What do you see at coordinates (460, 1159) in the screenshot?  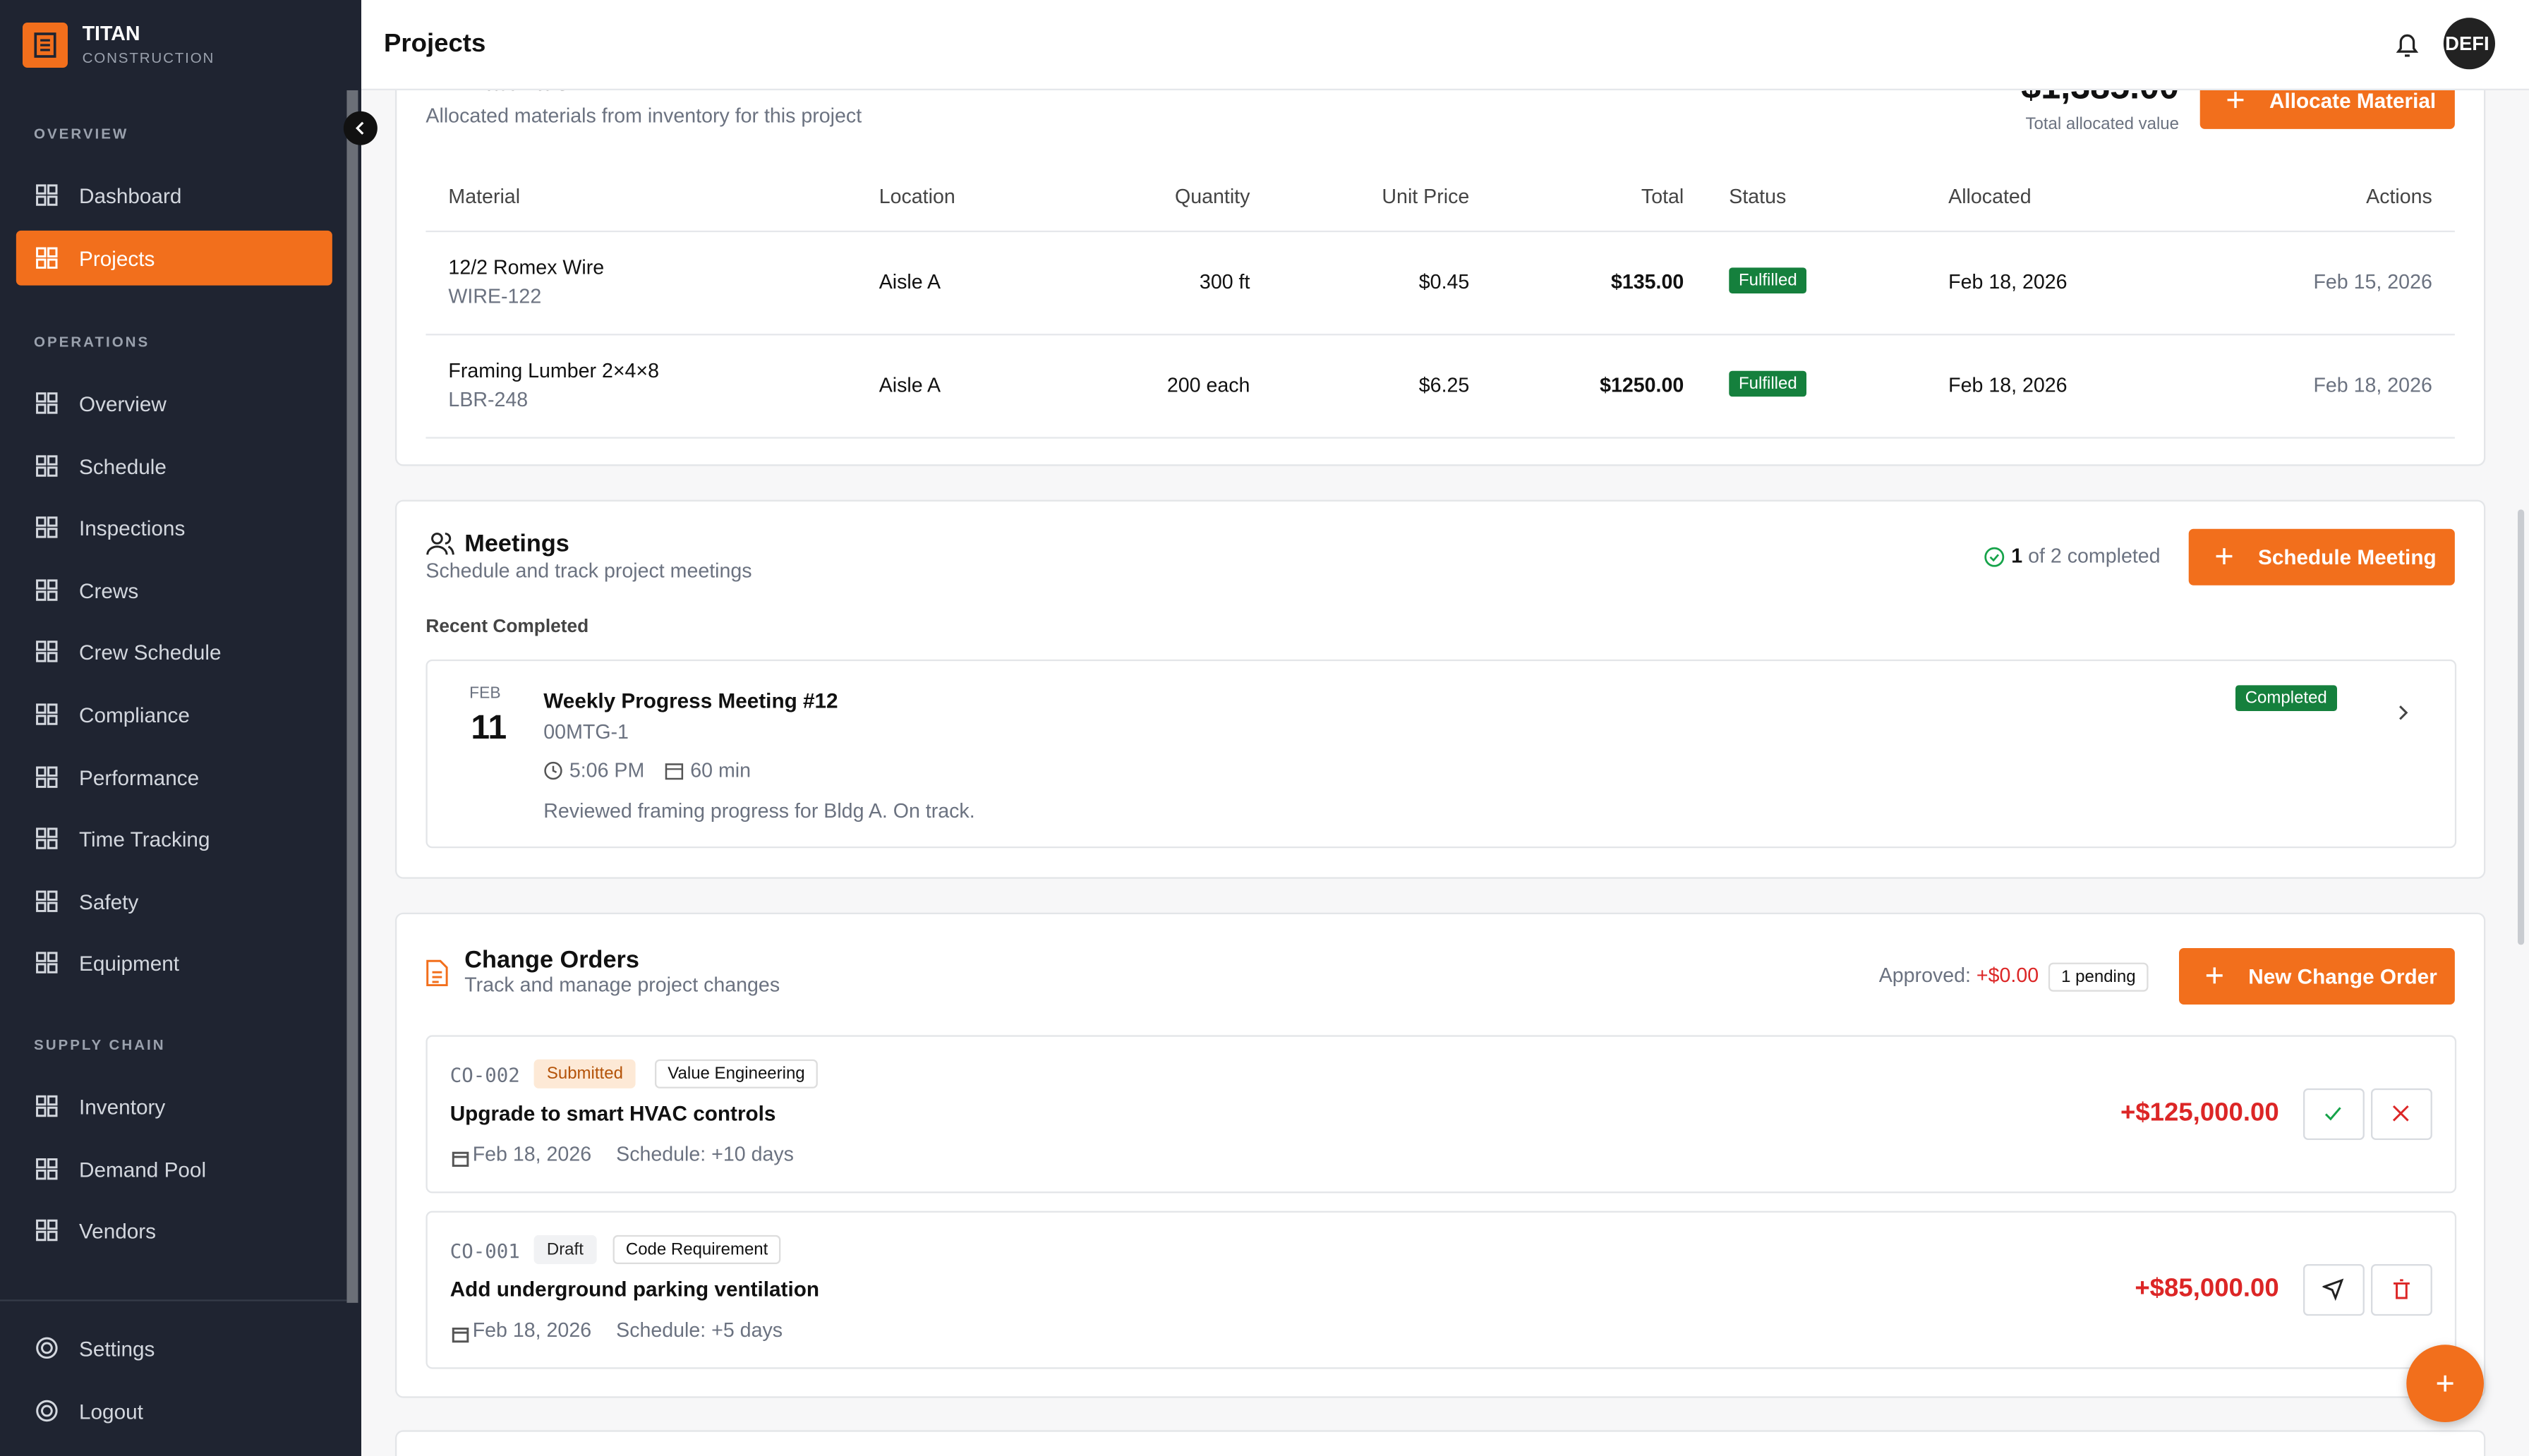 I see `calendar-icon` at bounding box center [460, 1159].